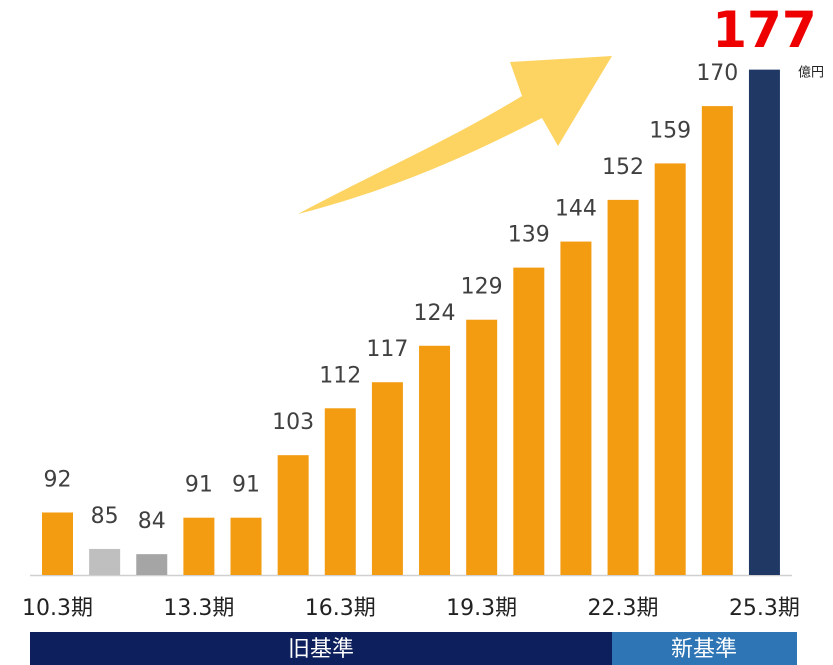 The width and height of the screenshot is (833, 665). I want to click on band-new, so click(704, 648).